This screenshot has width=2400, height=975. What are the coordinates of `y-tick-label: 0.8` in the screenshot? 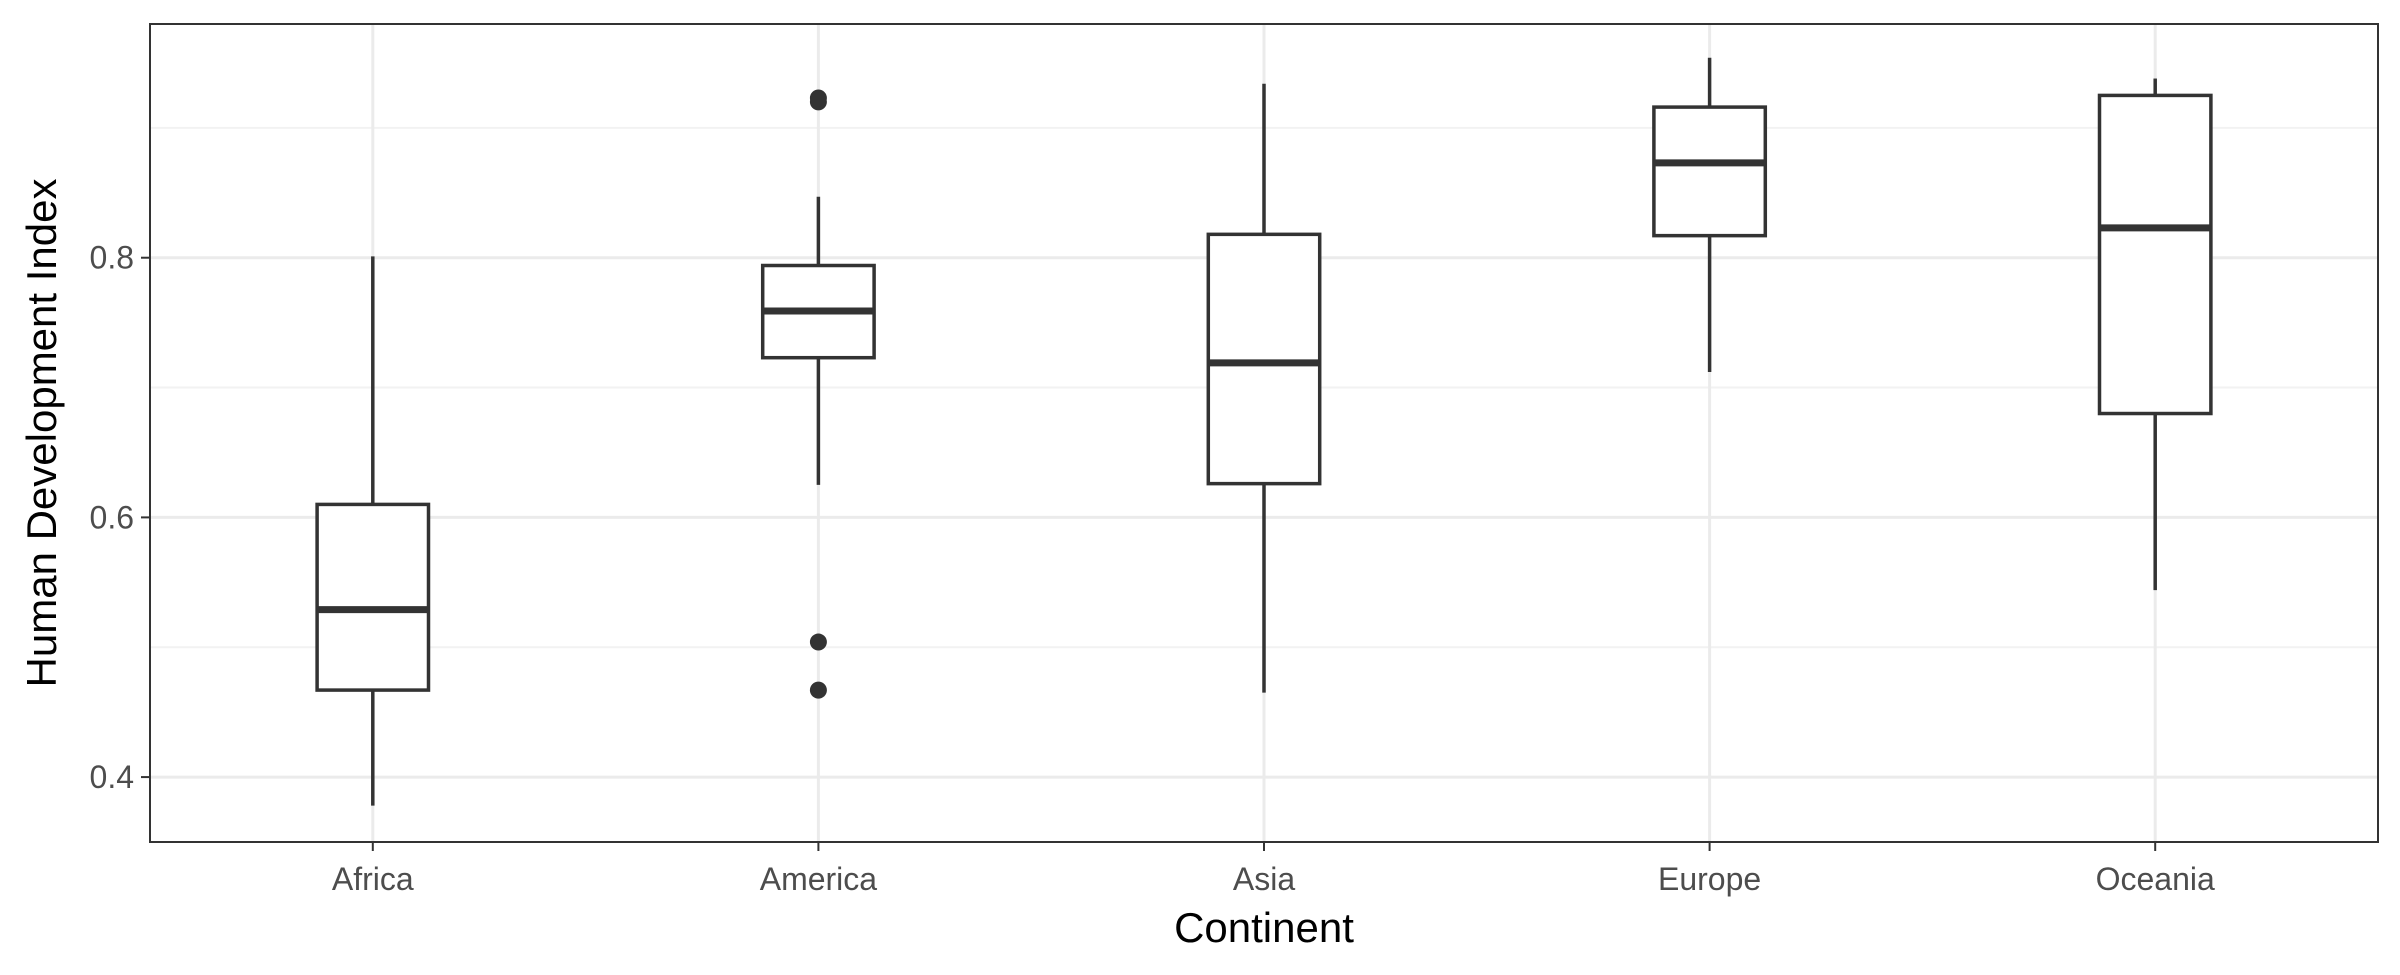 It's located at (112, 258).